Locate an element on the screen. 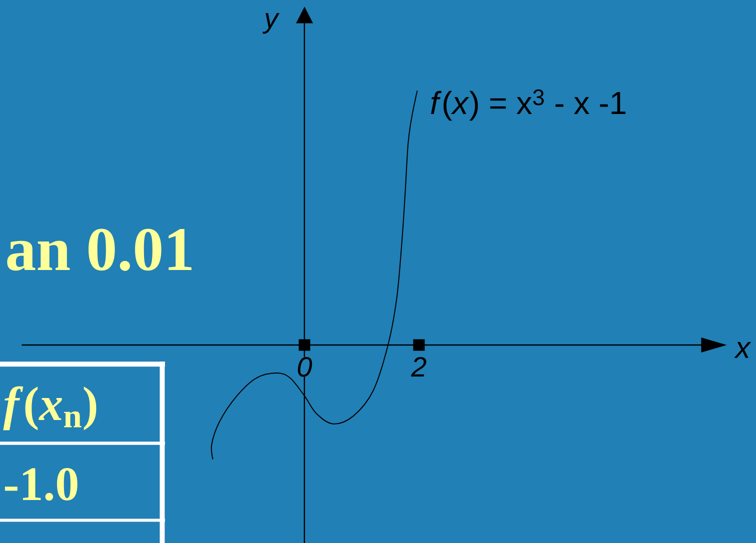 The height and width of the screenshot is (543, 756). y-axis-title: y is located at coordinates (271, 23).